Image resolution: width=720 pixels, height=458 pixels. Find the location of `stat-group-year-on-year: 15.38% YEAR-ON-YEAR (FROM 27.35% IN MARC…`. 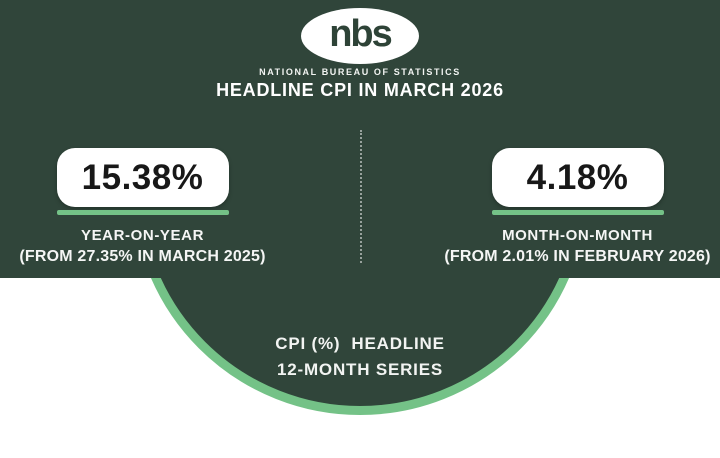

stat-group-year-on-year: 15.38% YEAR-ON-YEAR (FROM 27.35% IN MARC… is located at coordinates (142, 207).